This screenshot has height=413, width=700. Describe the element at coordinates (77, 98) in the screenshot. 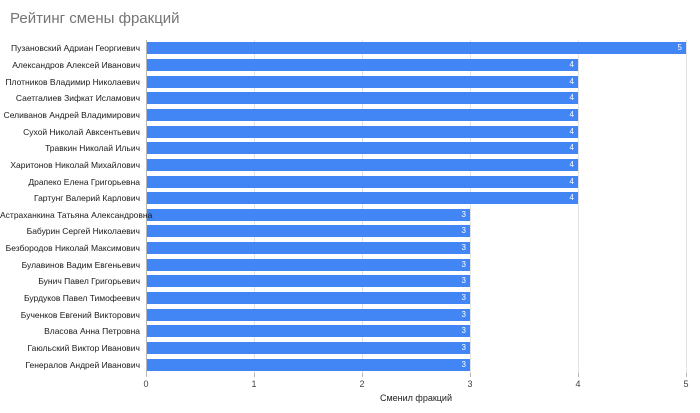

I see `category-label: Саетгалиев Зифкат Исламович` at that location.